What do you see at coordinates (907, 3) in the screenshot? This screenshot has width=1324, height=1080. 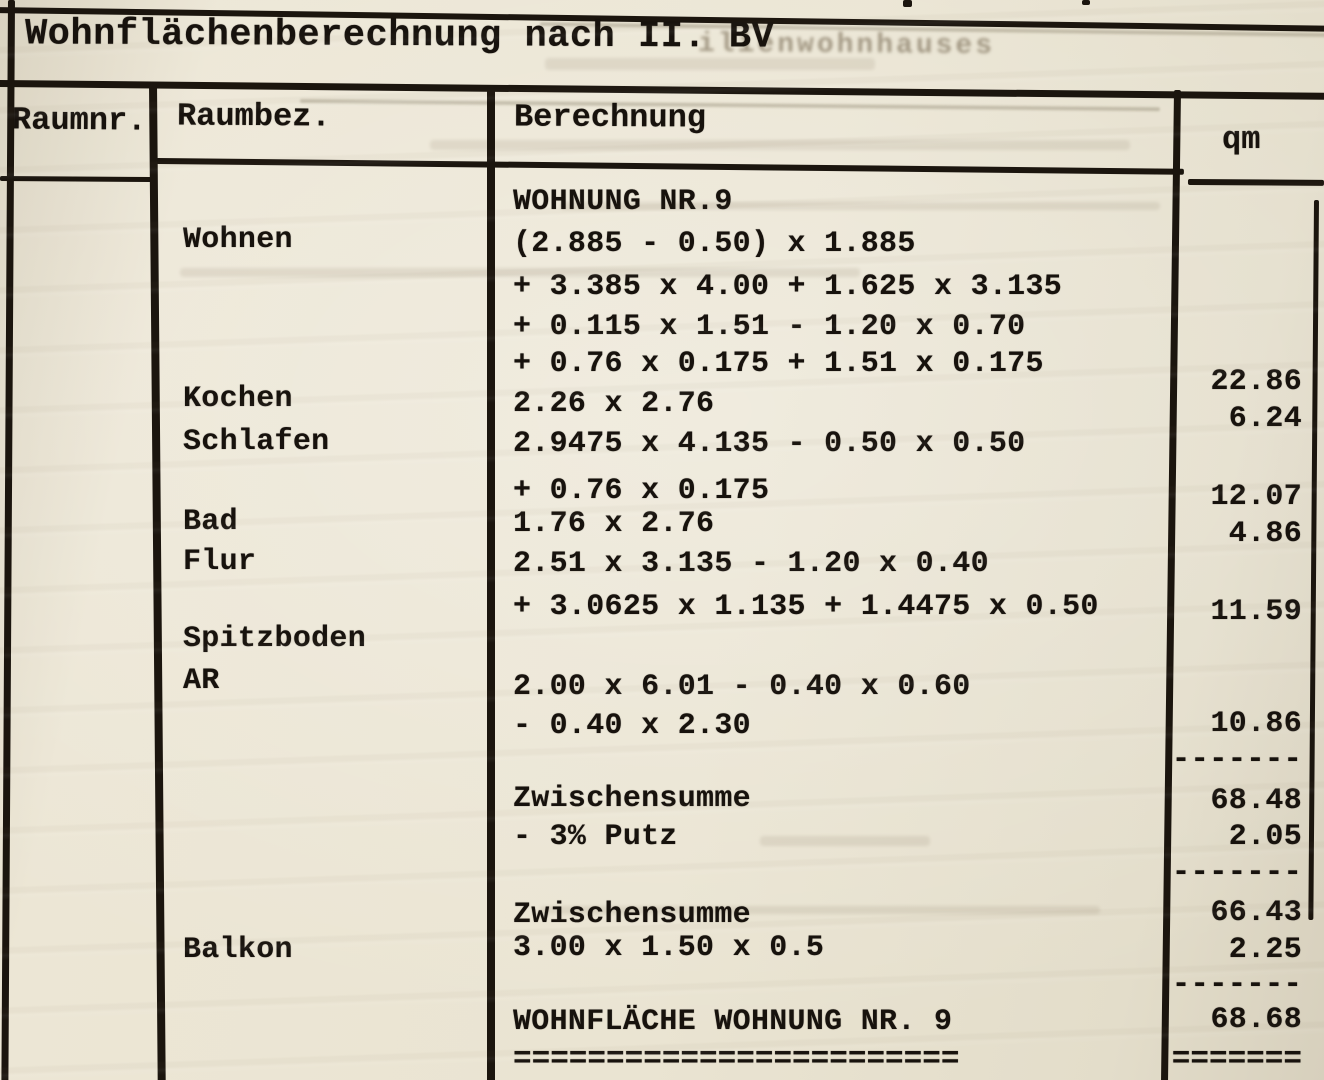 I see `top-edge-tick-left` at bounding box center [907, 3].